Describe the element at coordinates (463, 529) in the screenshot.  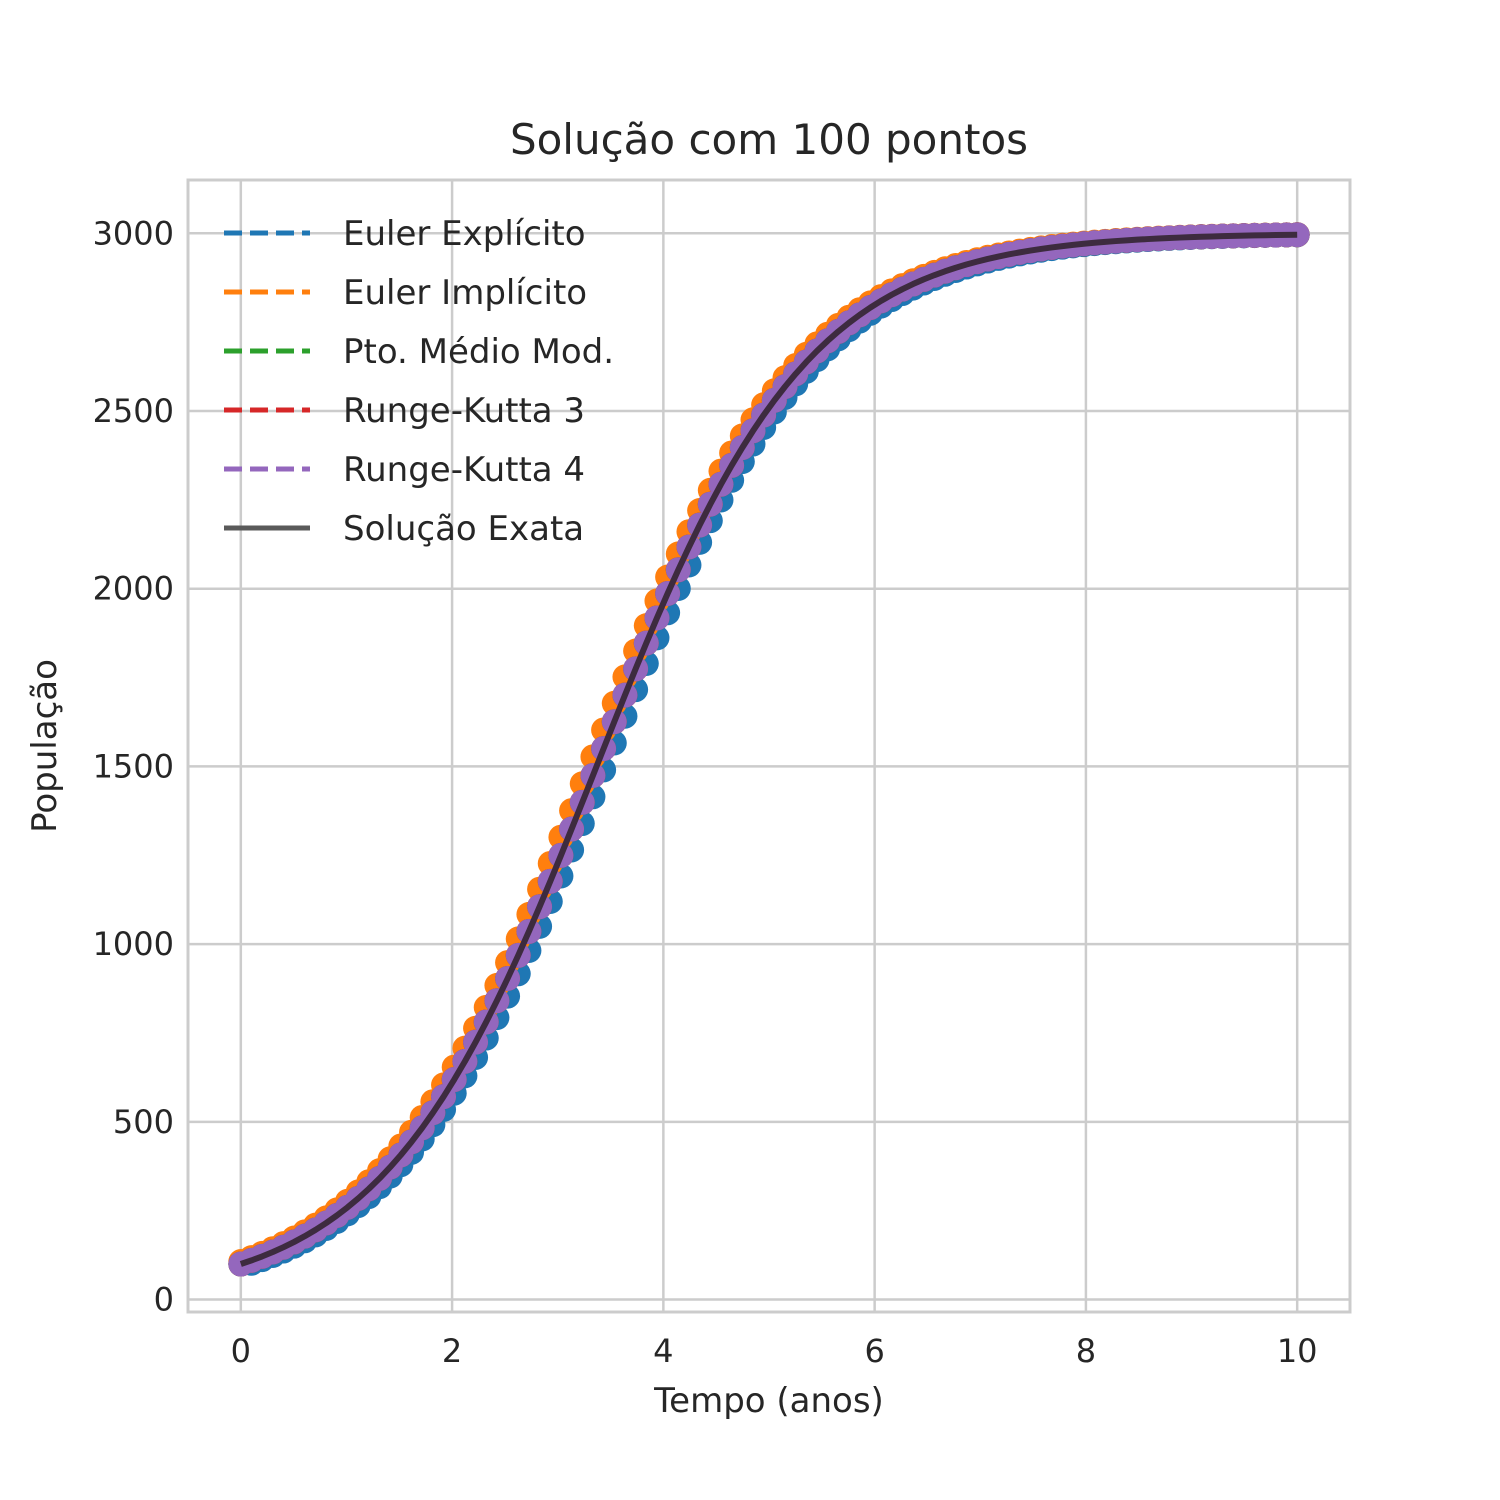
I see `legend-label: Solução Exata` at that location.